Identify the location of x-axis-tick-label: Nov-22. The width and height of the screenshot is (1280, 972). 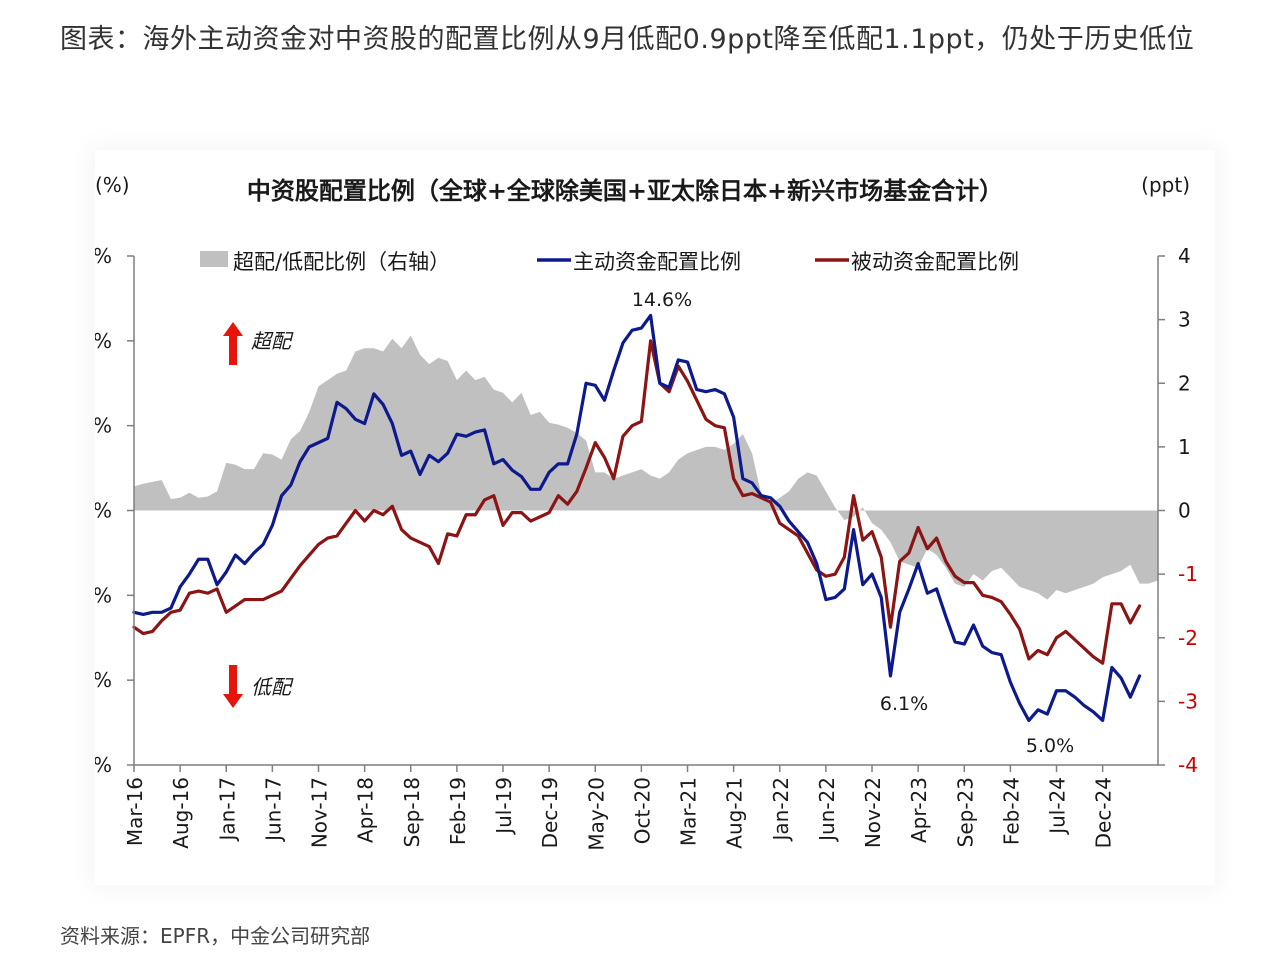
(873, 812).